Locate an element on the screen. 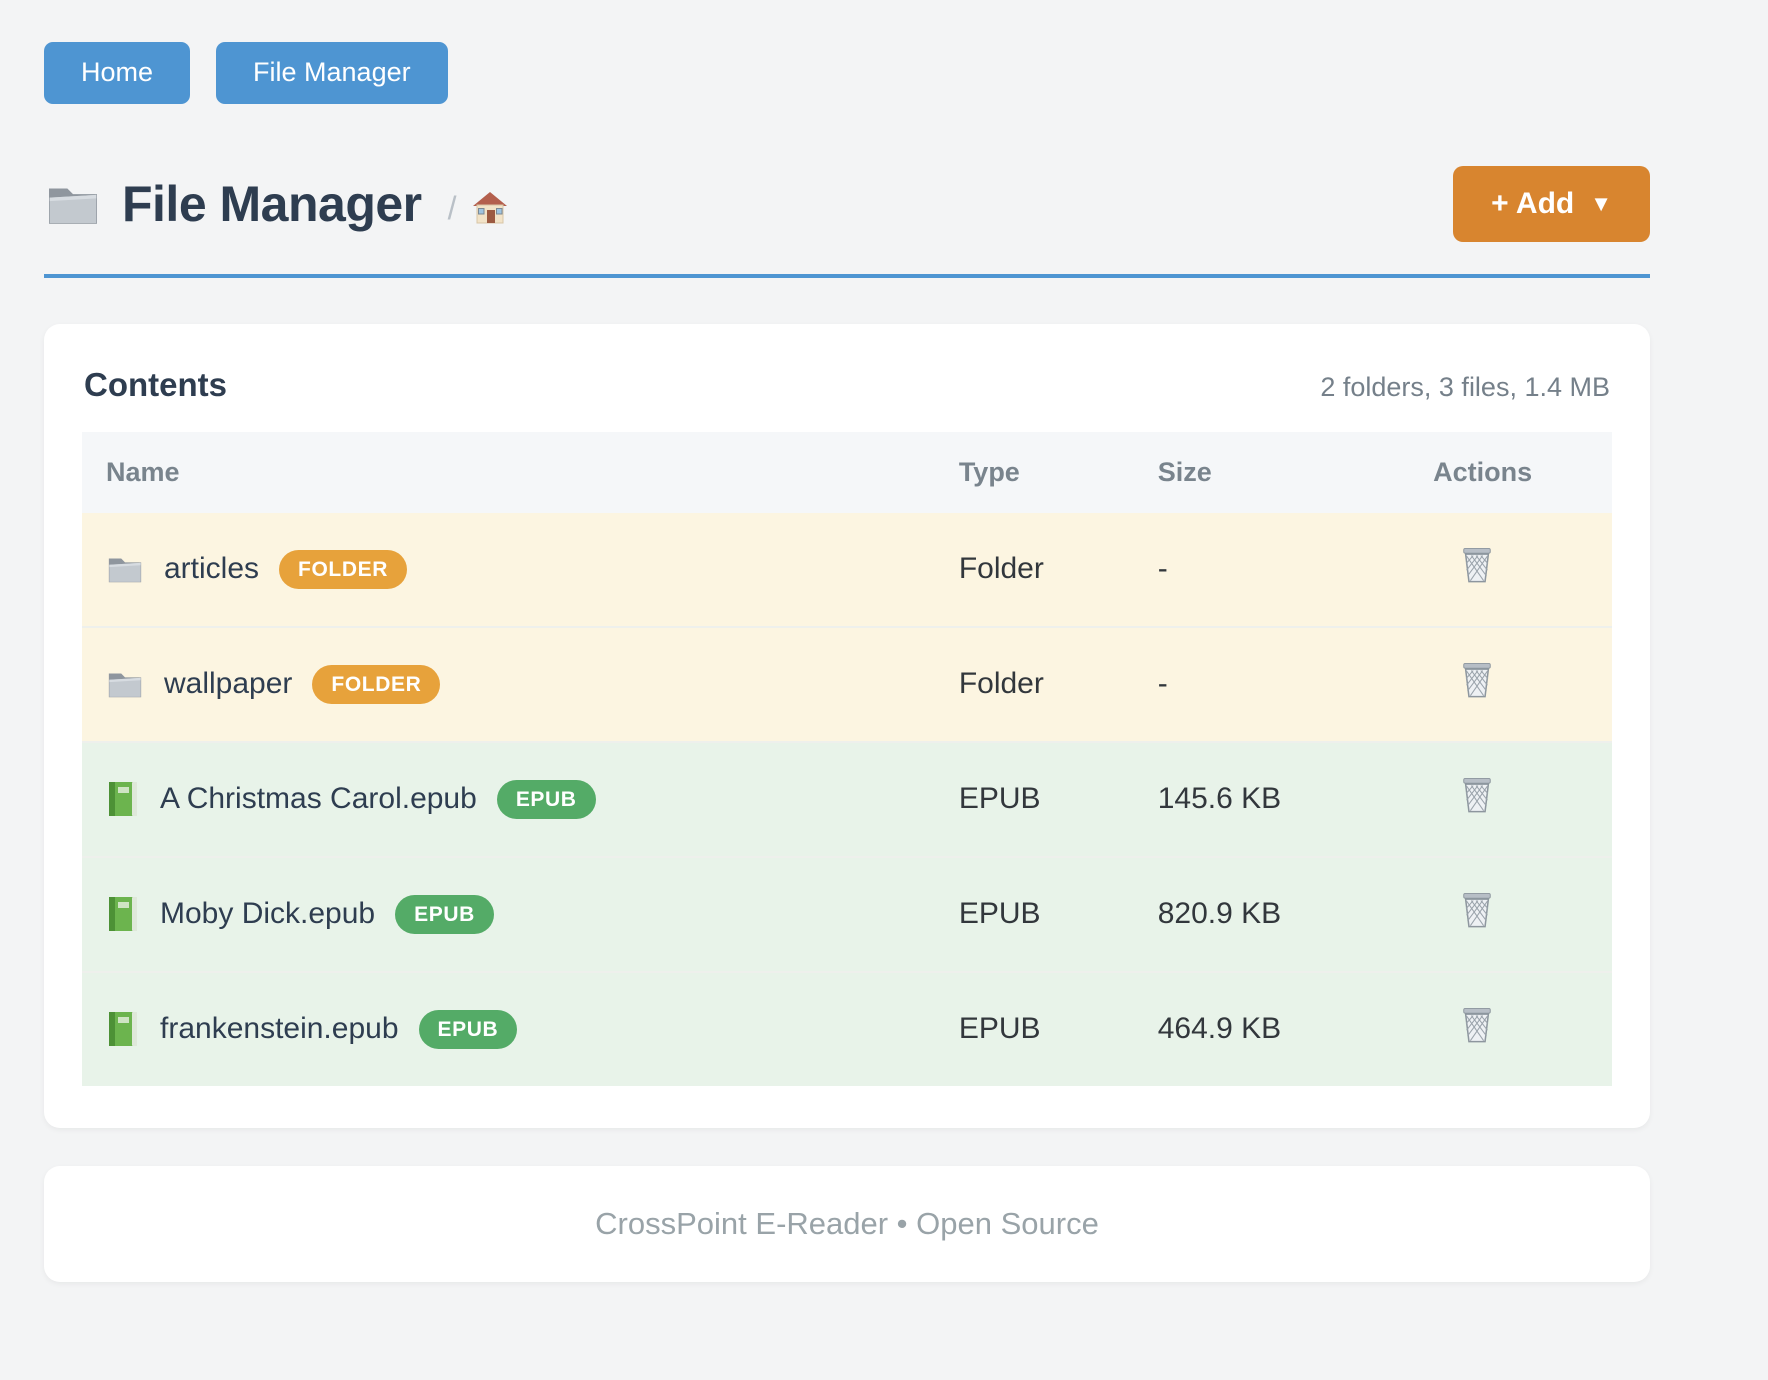 The height and width of the screenshot is (1380, 1768). size-cell: 464.9 KB is located at coordinates (1275, 1028).